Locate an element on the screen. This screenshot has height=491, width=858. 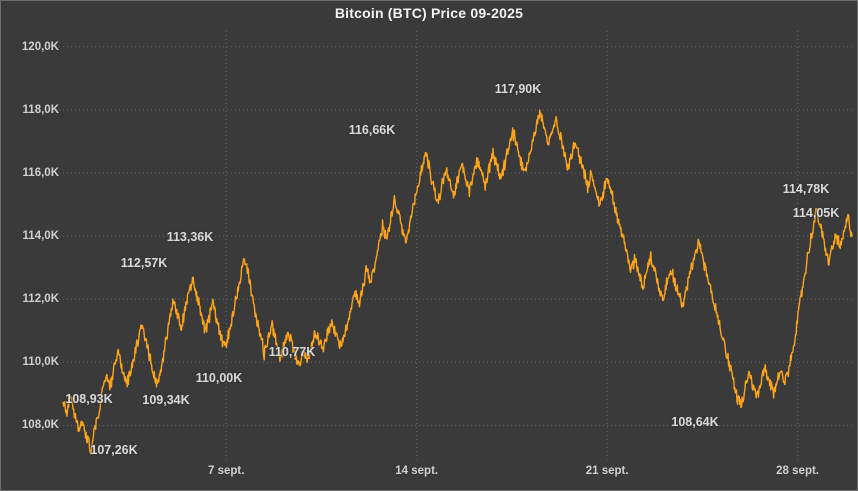
data-point-label: 110,00K is located at coordinates (219, 378).